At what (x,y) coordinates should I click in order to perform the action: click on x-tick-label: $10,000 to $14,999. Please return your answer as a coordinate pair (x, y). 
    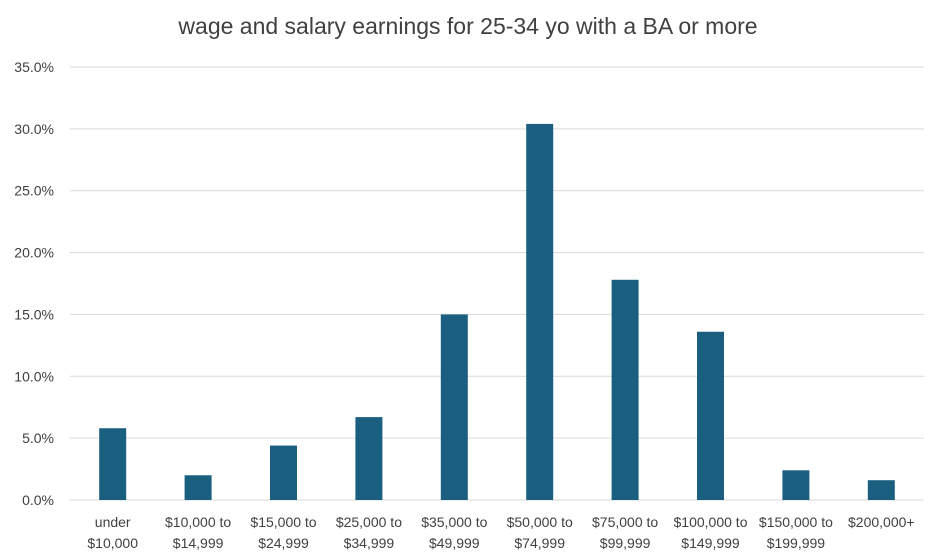
    Looking at the image, I should click on (198, 532).